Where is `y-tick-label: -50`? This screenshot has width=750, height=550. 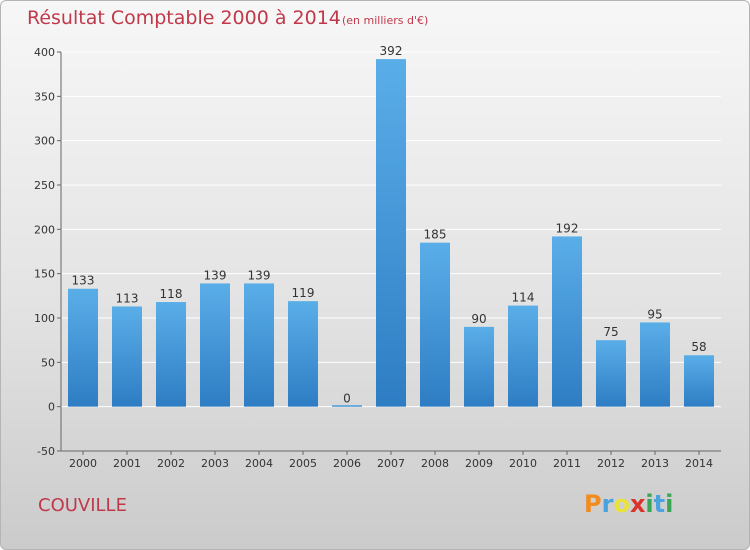
y-tick-label: -50 is located at coordinates (46, 451).